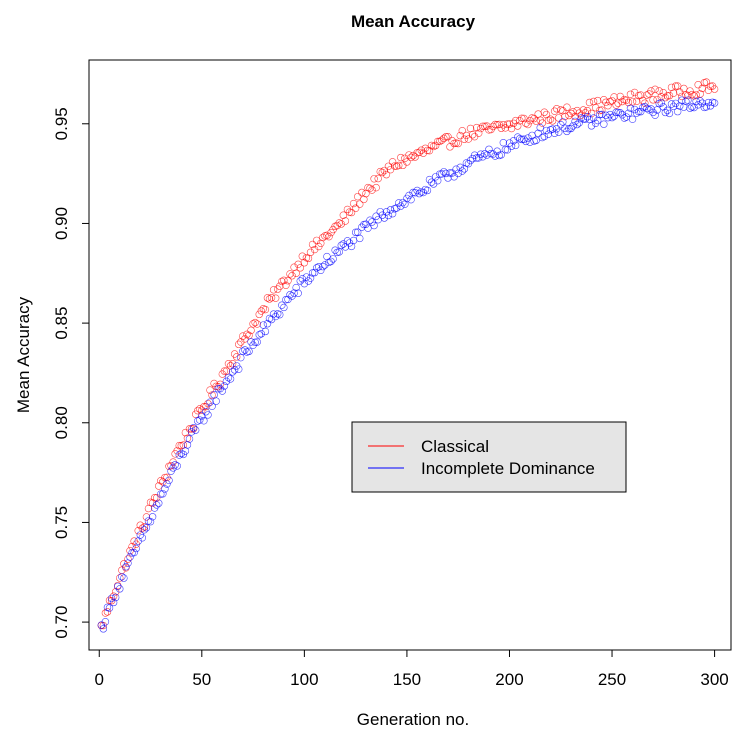 The image size is (732, 733). What do you see at coordinates (61, 422) in the screenshot?
I see `y-tick-label: 0.80` at bounding box center [61, 422].